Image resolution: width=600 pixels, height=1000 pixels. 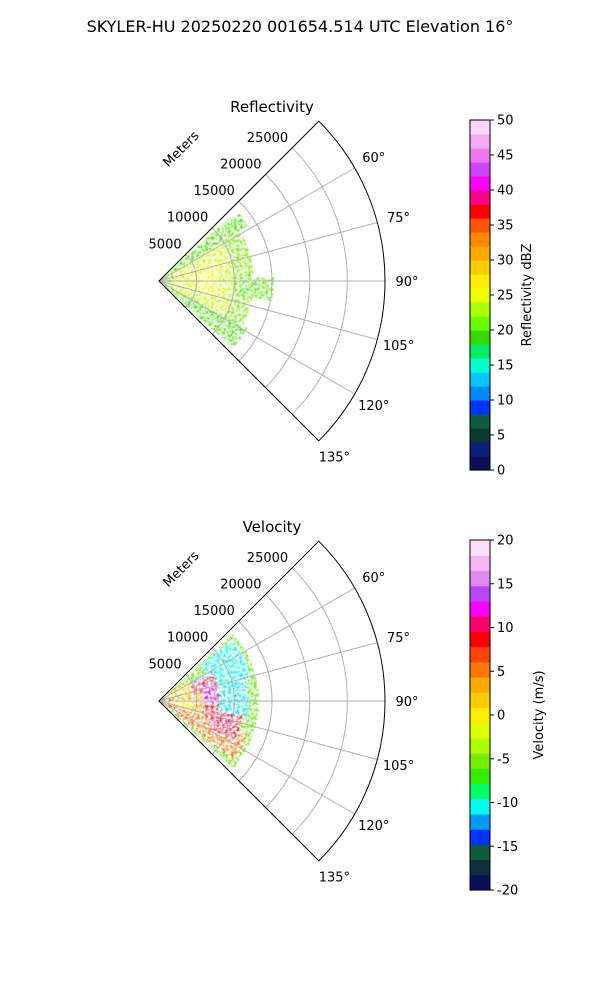 What do you see at coordinates (504, 716) in the screenshot?
I see `velocity-colorbar-ticks: -20 -15 -10 -5 0 5 10 15 20` at bounding box center [504, 716].